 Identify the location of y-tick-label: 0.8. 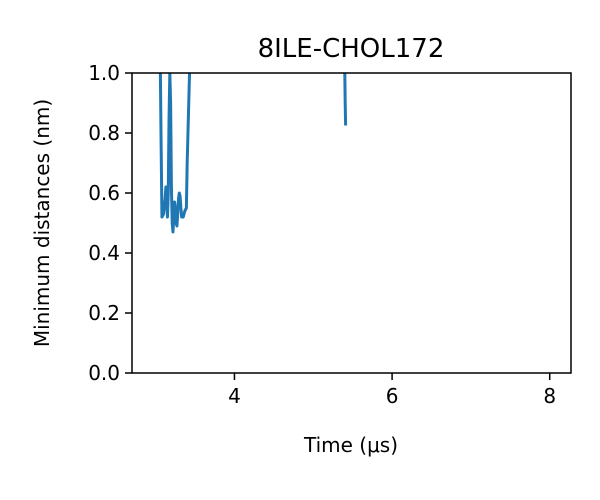
(104, 133).